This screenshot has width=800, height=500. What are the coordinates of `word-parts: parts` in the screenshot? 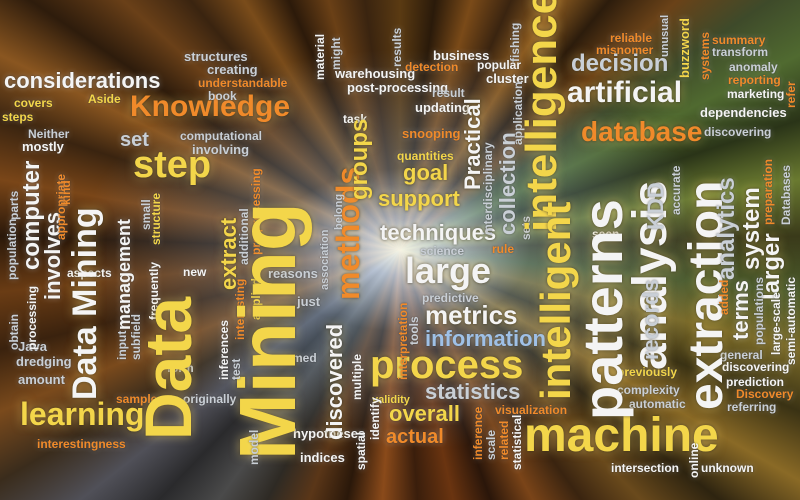 It's located at (14, 205).